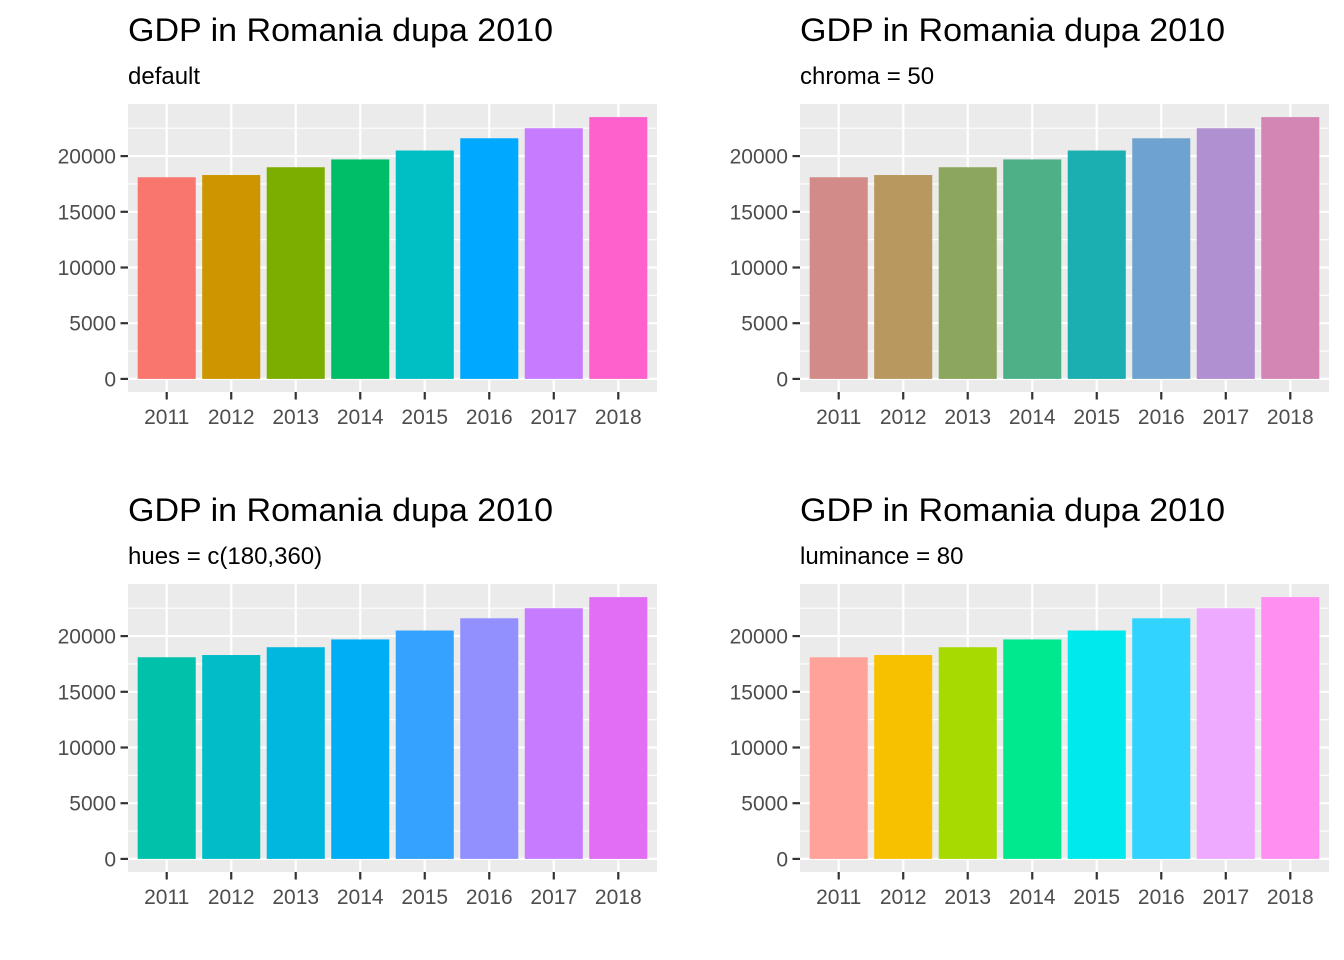 This screenshot has height=960, width=1344. I want to click on chart-subtitle: chroma = 50, so click(867, 76).